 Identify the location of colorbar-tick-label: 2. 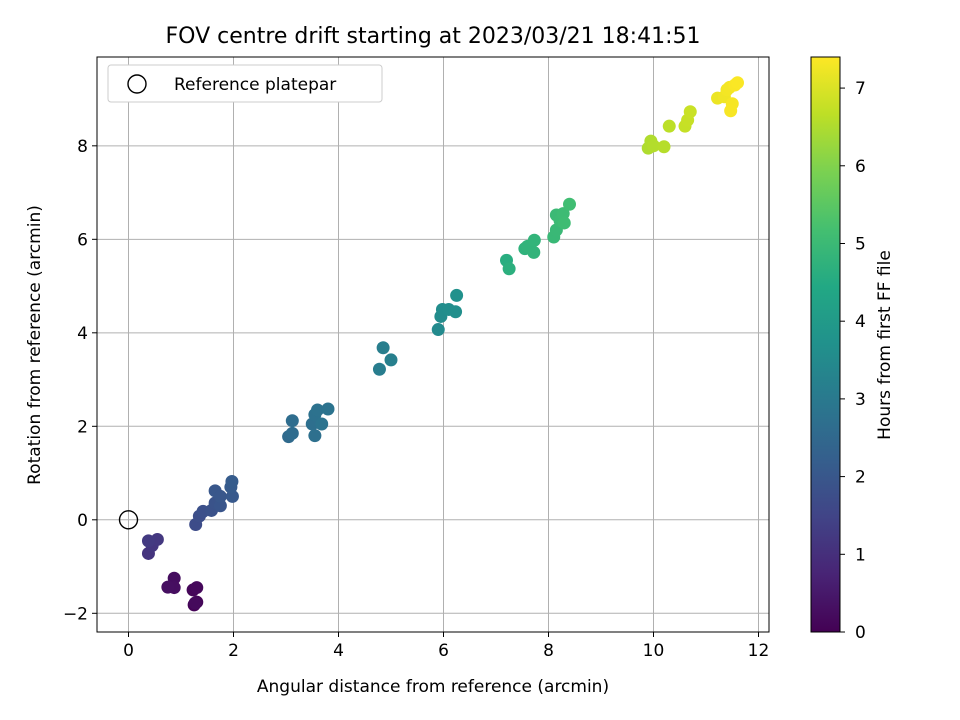
(860, 478).